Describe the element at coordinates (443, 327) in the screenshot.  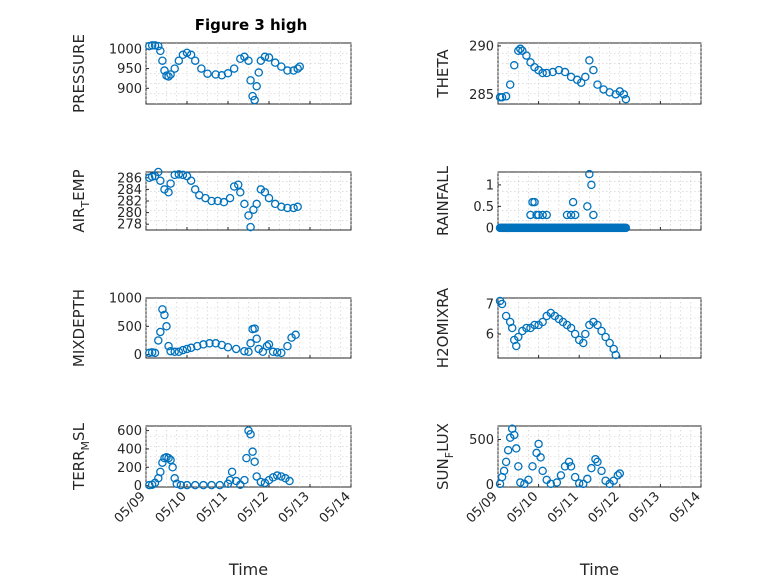
I see `y-axis-label: H2OMIXRA` at that location.